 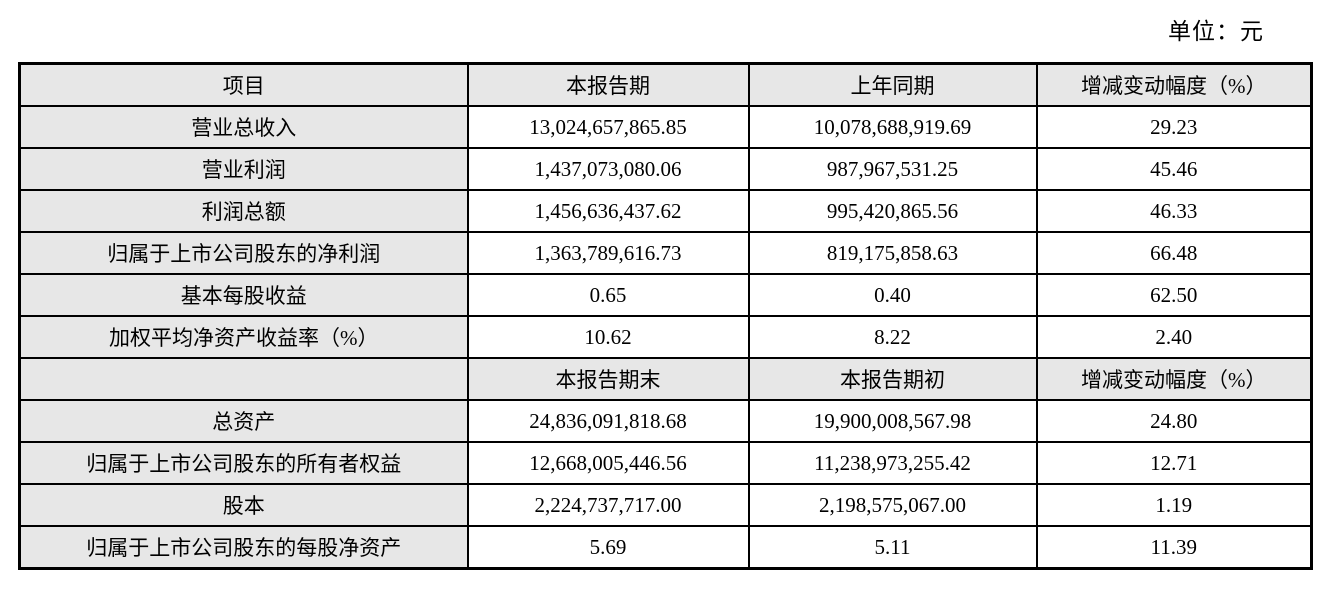 I want to click on unit-label: 单位：元, so click(x=1216, y=31).